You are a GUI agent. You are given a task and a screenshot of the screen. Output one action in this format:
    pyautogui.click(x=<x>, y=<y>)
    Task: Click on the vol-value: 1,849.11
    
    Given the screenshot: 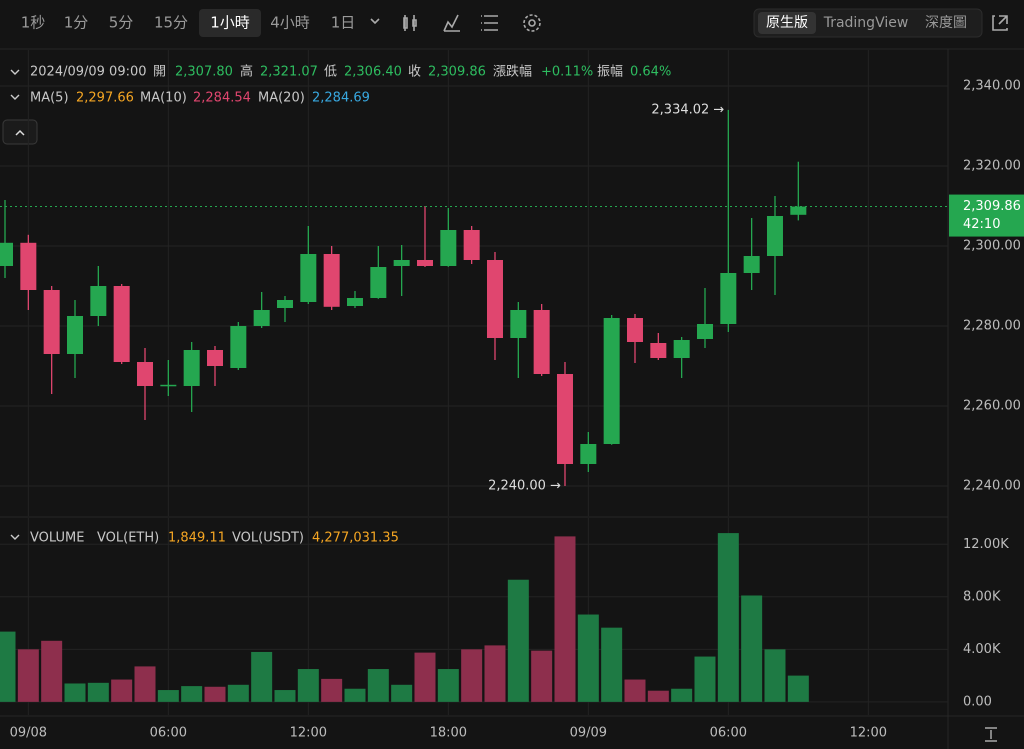 What is the action you would take?
    pyautogui.click(x=197, y=538)
    